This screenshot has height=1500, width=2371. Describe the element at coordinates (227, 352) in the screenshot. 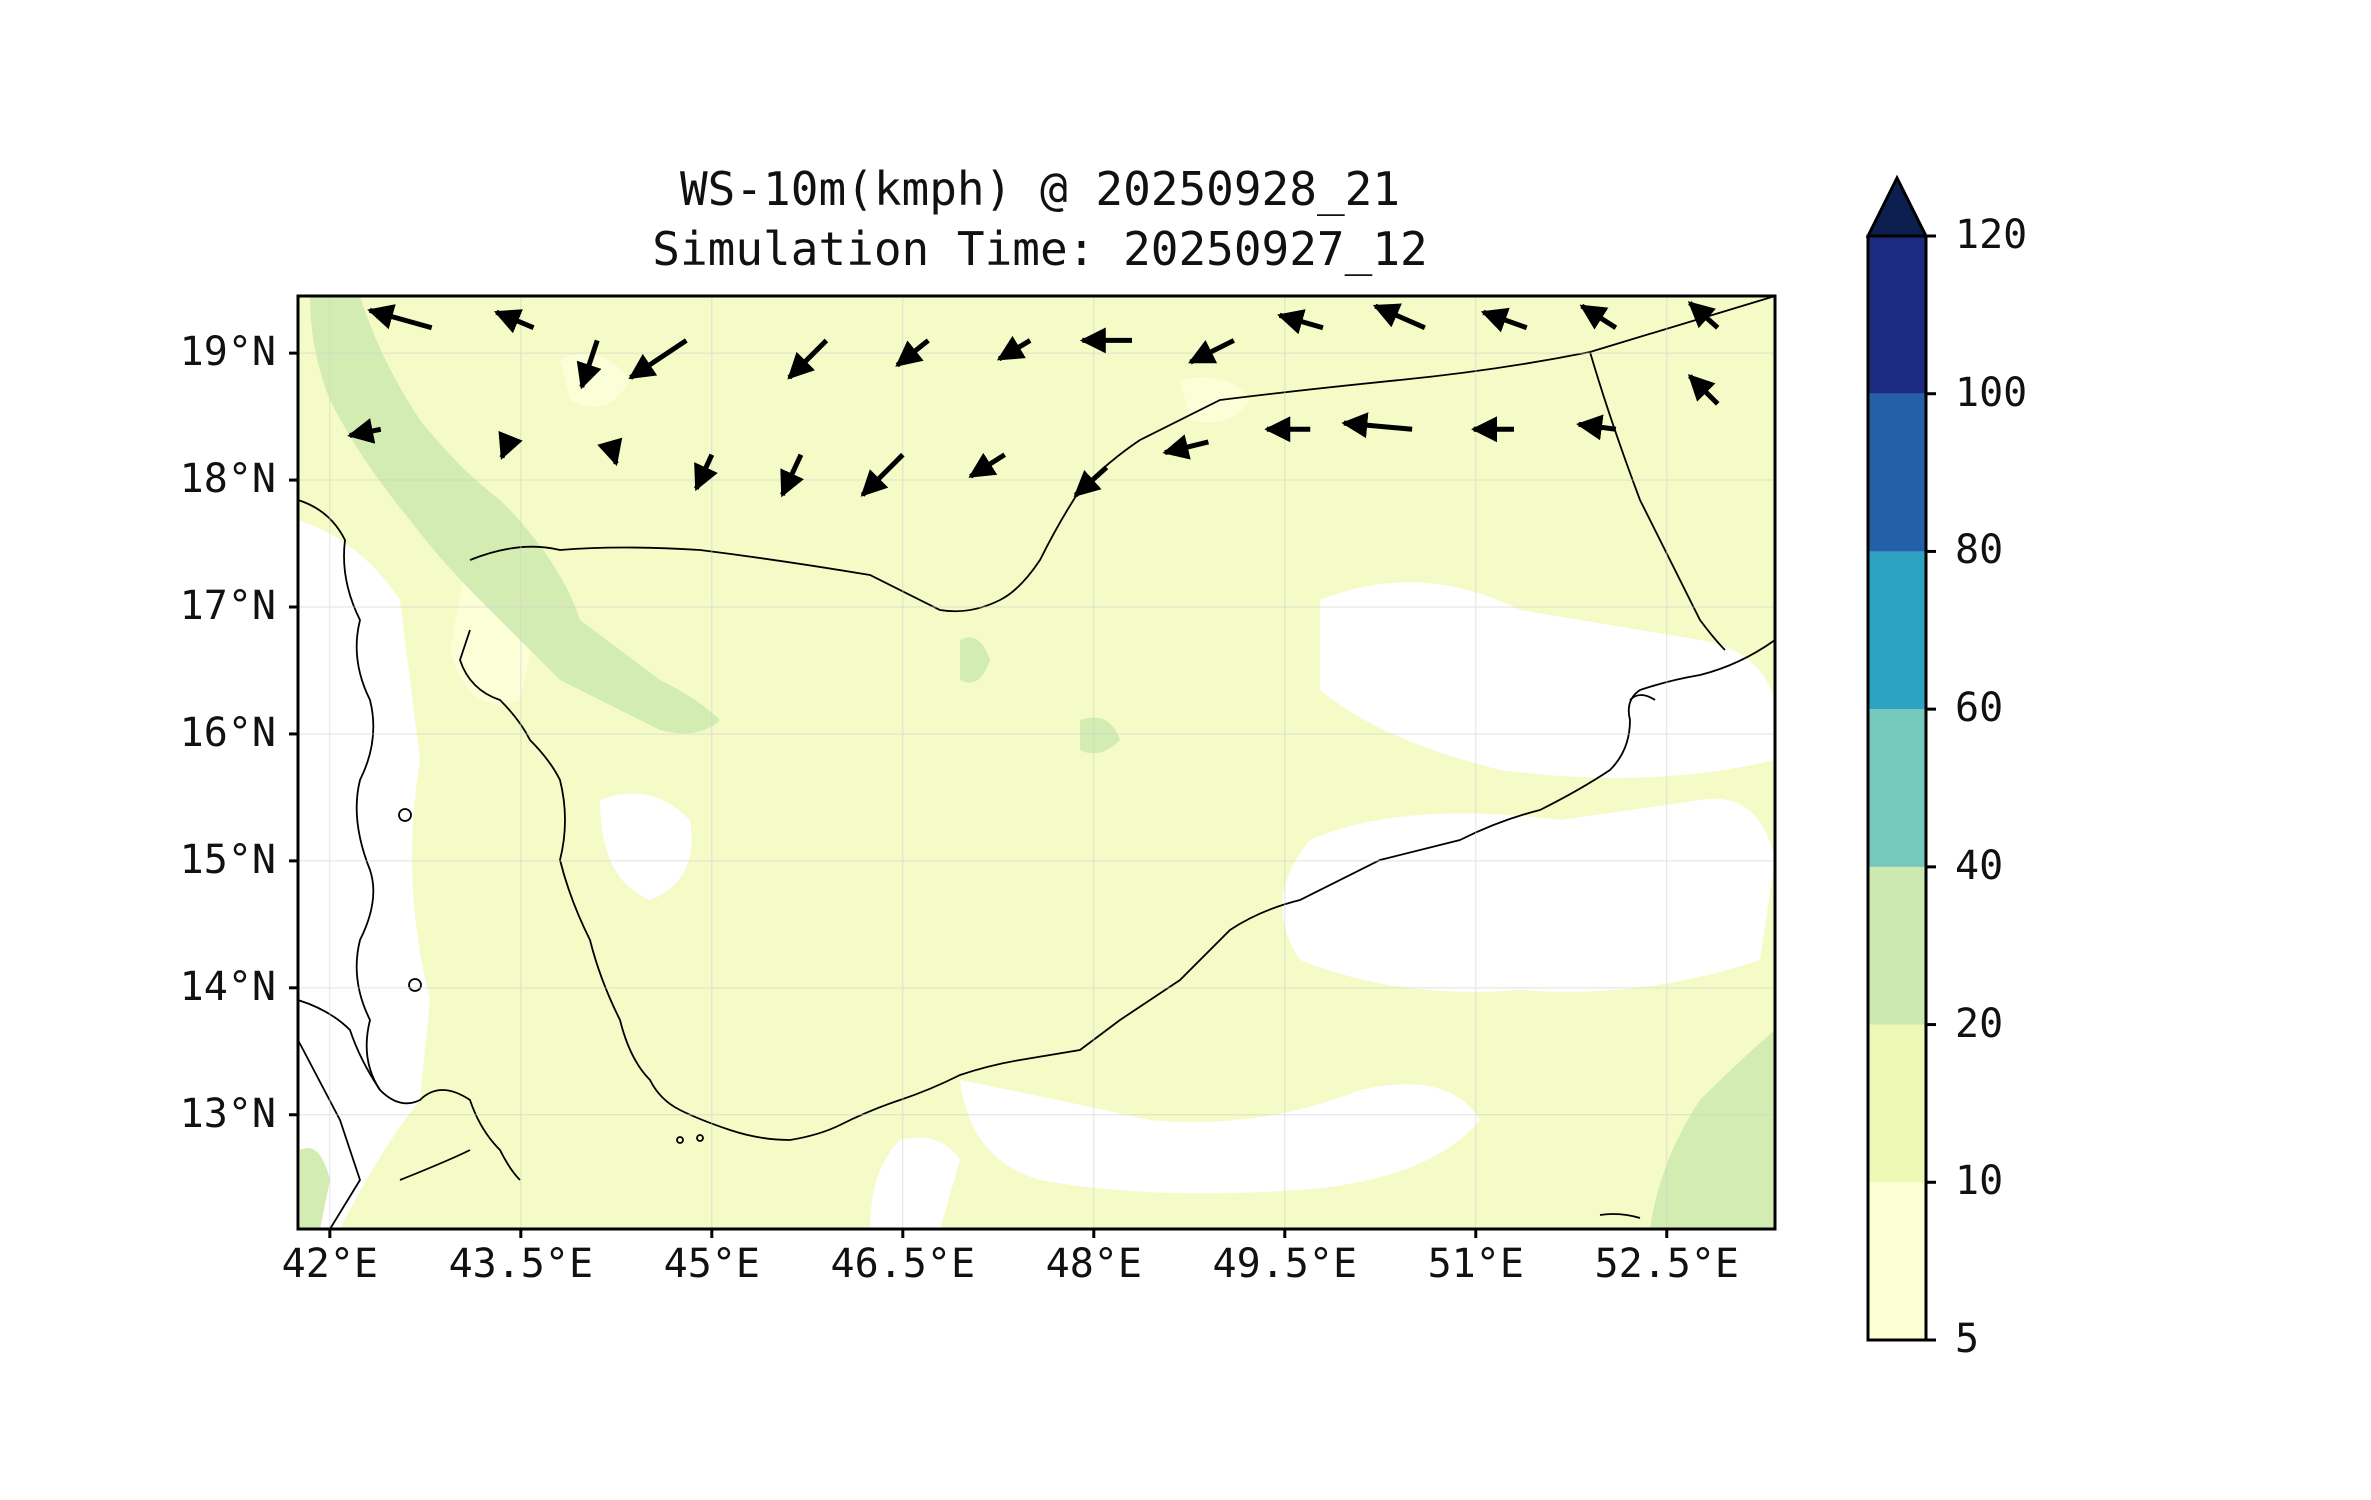

I see `lat-tick-19: 19°N` at that location.